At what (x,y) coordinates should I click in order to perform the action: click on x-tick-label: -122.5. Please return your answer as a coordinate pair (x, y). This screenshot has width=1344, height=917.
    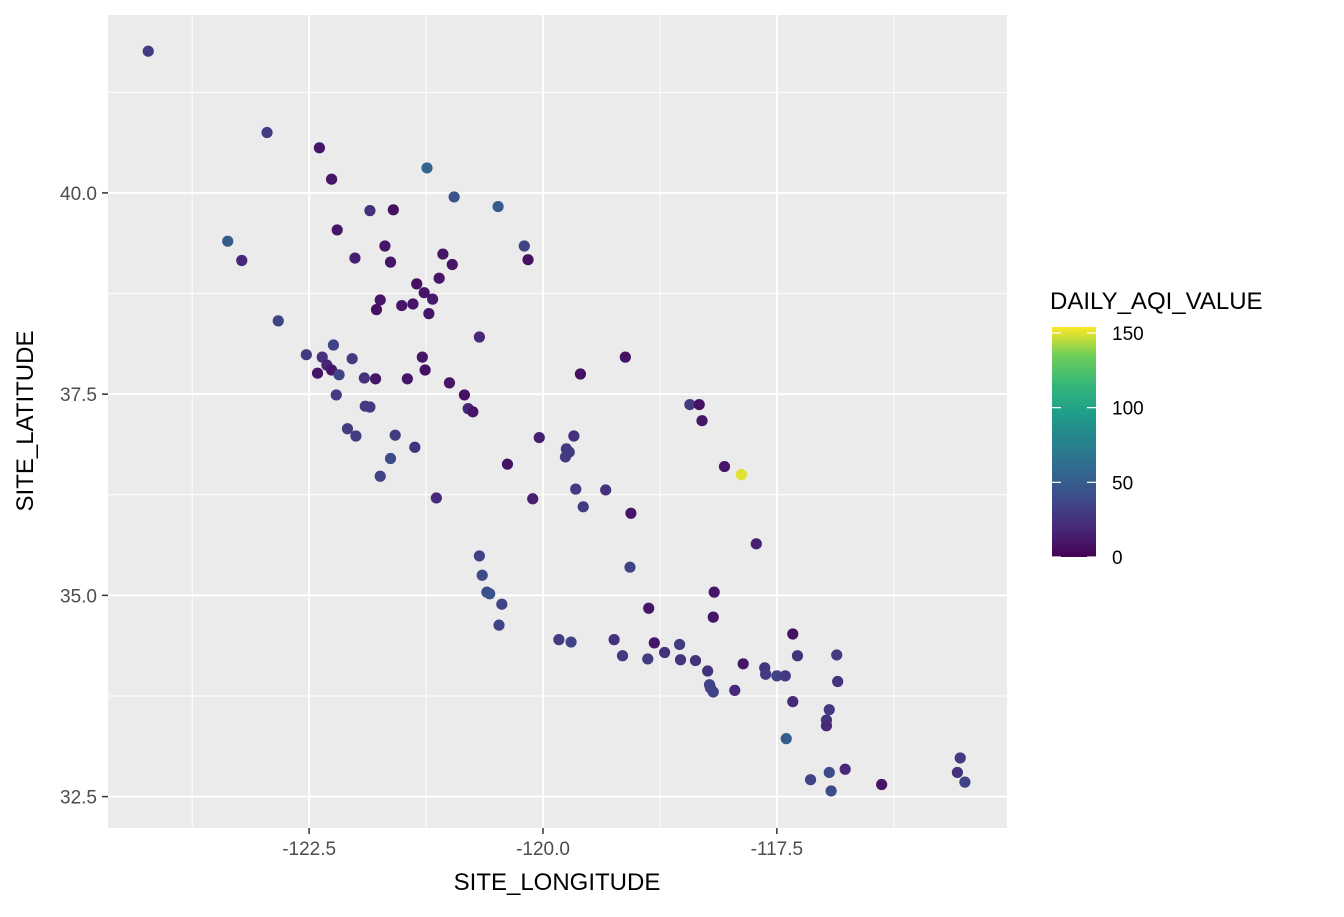
    Looking at the image, I should click on (309, 849).